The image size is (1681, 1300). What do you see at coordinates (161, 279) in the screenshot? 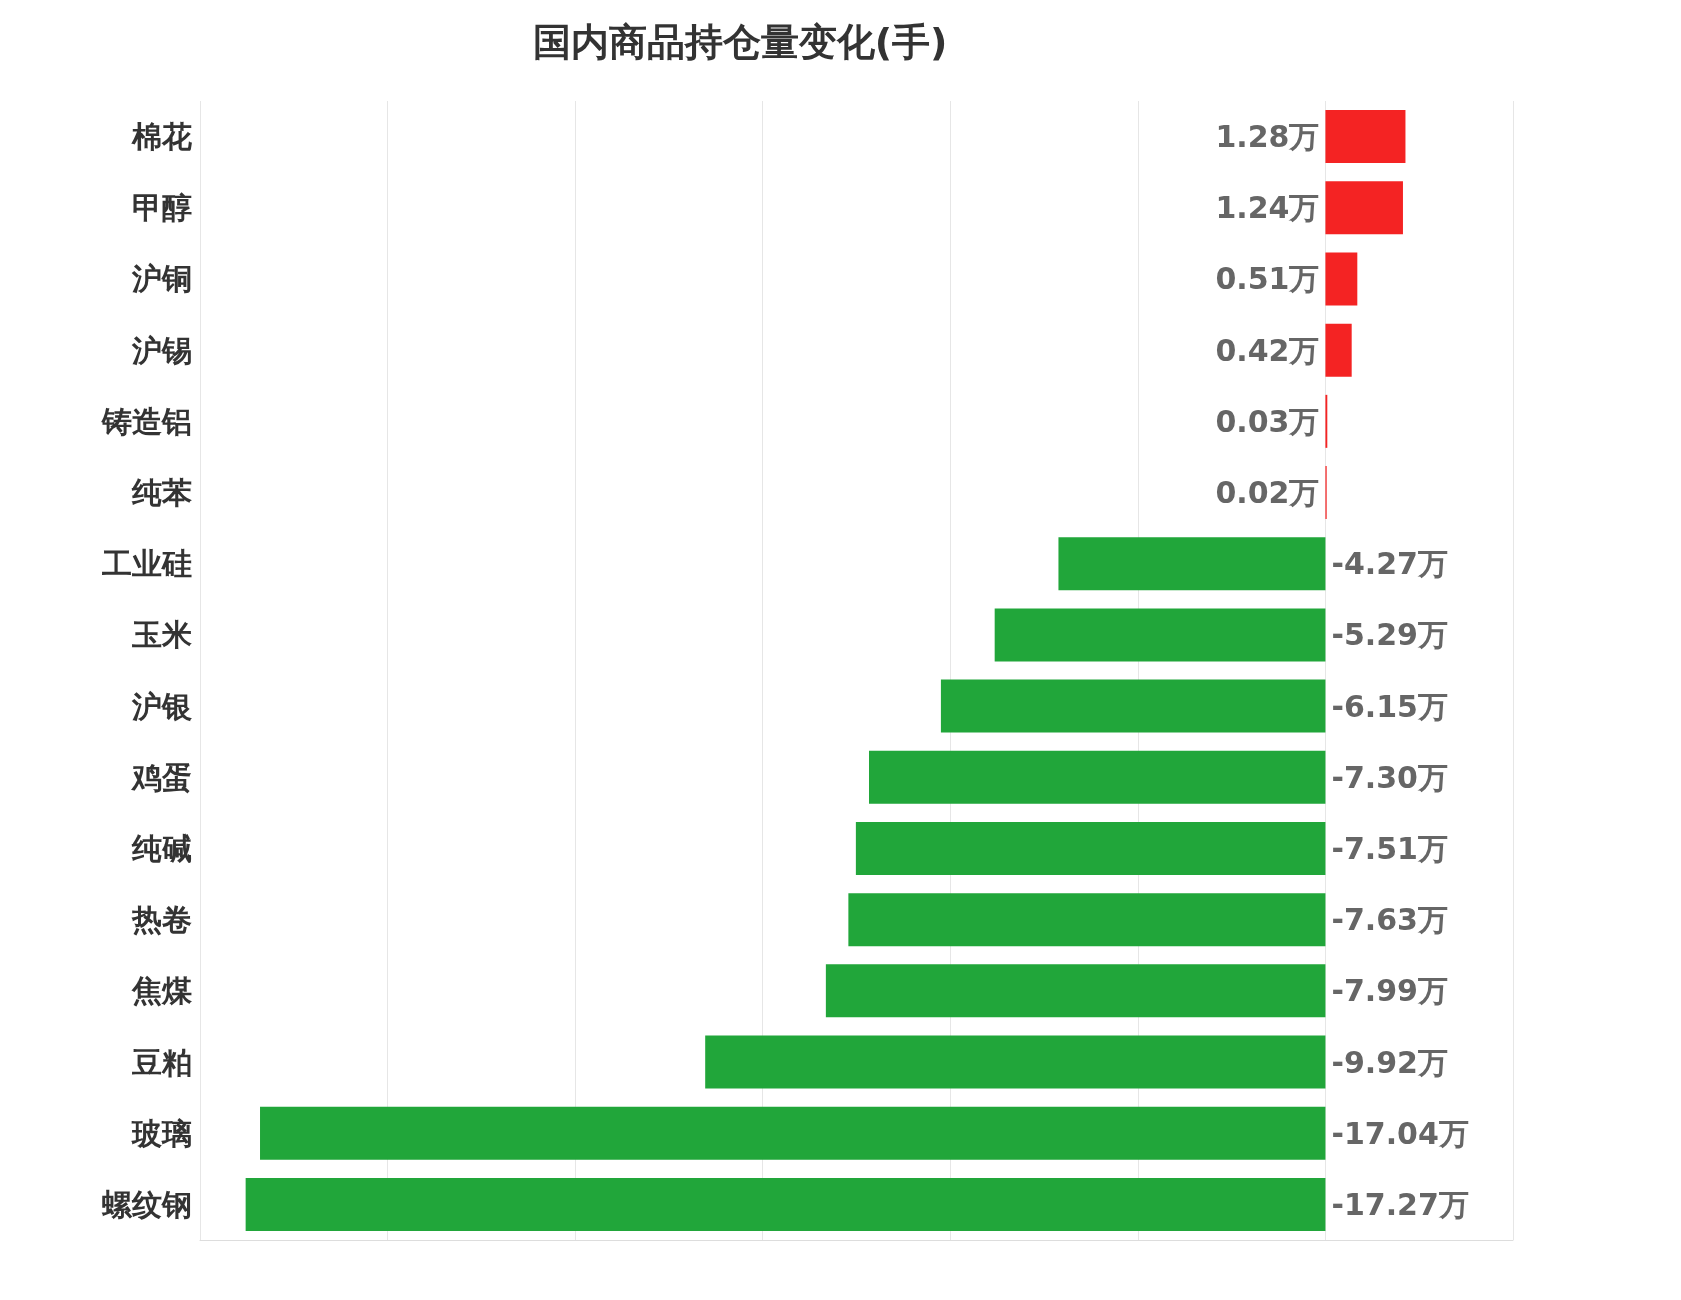
I see `y-tick-label: 沪铜` at bounding box center [161, 279].